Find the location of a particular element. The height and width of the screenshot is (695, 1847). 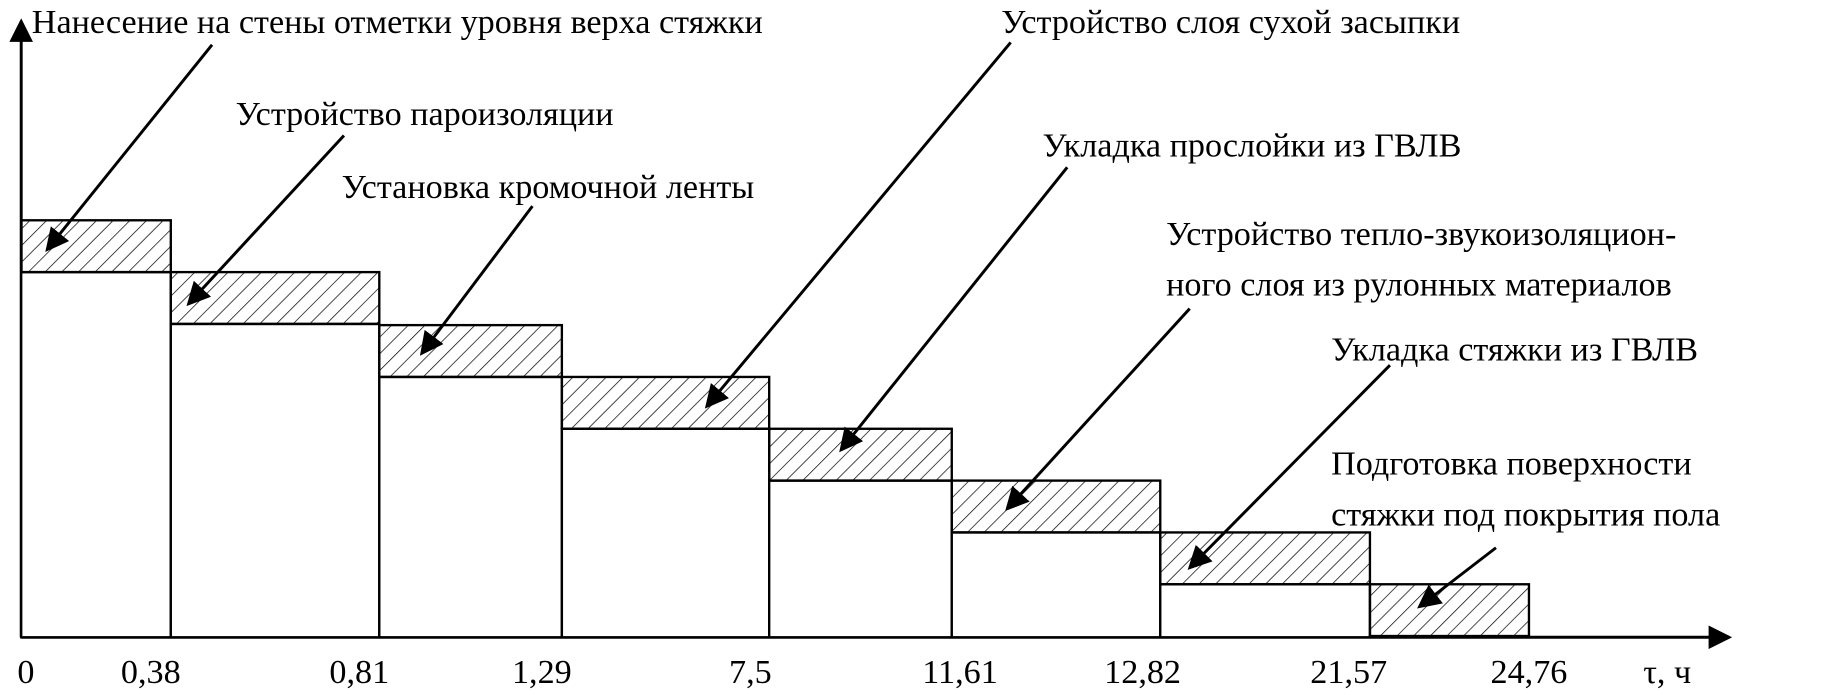

task-label: Подготовка поверхности is located at coordinates (1511, 464).